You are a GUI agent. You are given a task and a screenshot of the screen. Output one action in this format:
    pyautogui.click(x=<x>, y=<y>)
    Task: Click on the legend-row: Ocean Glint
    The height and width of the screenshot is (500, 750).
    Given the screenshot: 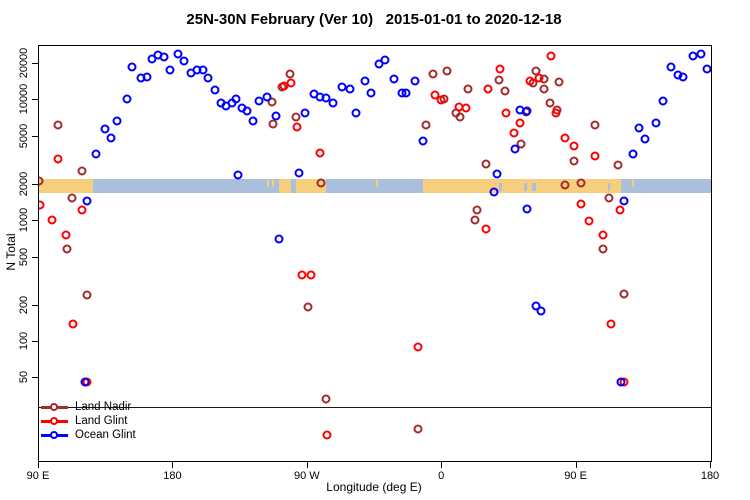 What is the action you would take?
    pyautogui.click(x=88, y=435)
    